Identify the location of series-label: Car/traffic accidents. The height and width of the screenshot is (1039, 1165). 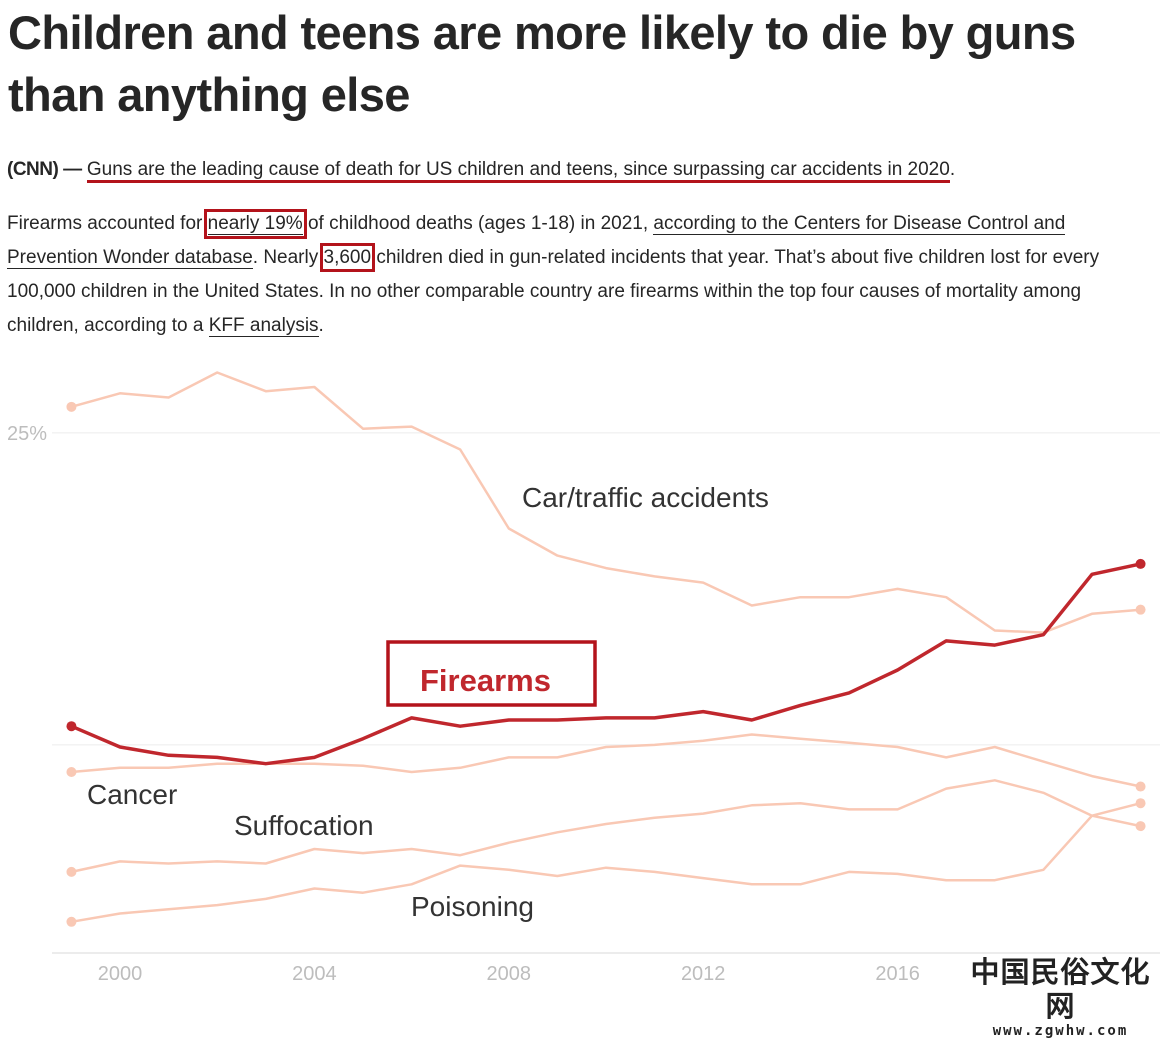
(645, 497).